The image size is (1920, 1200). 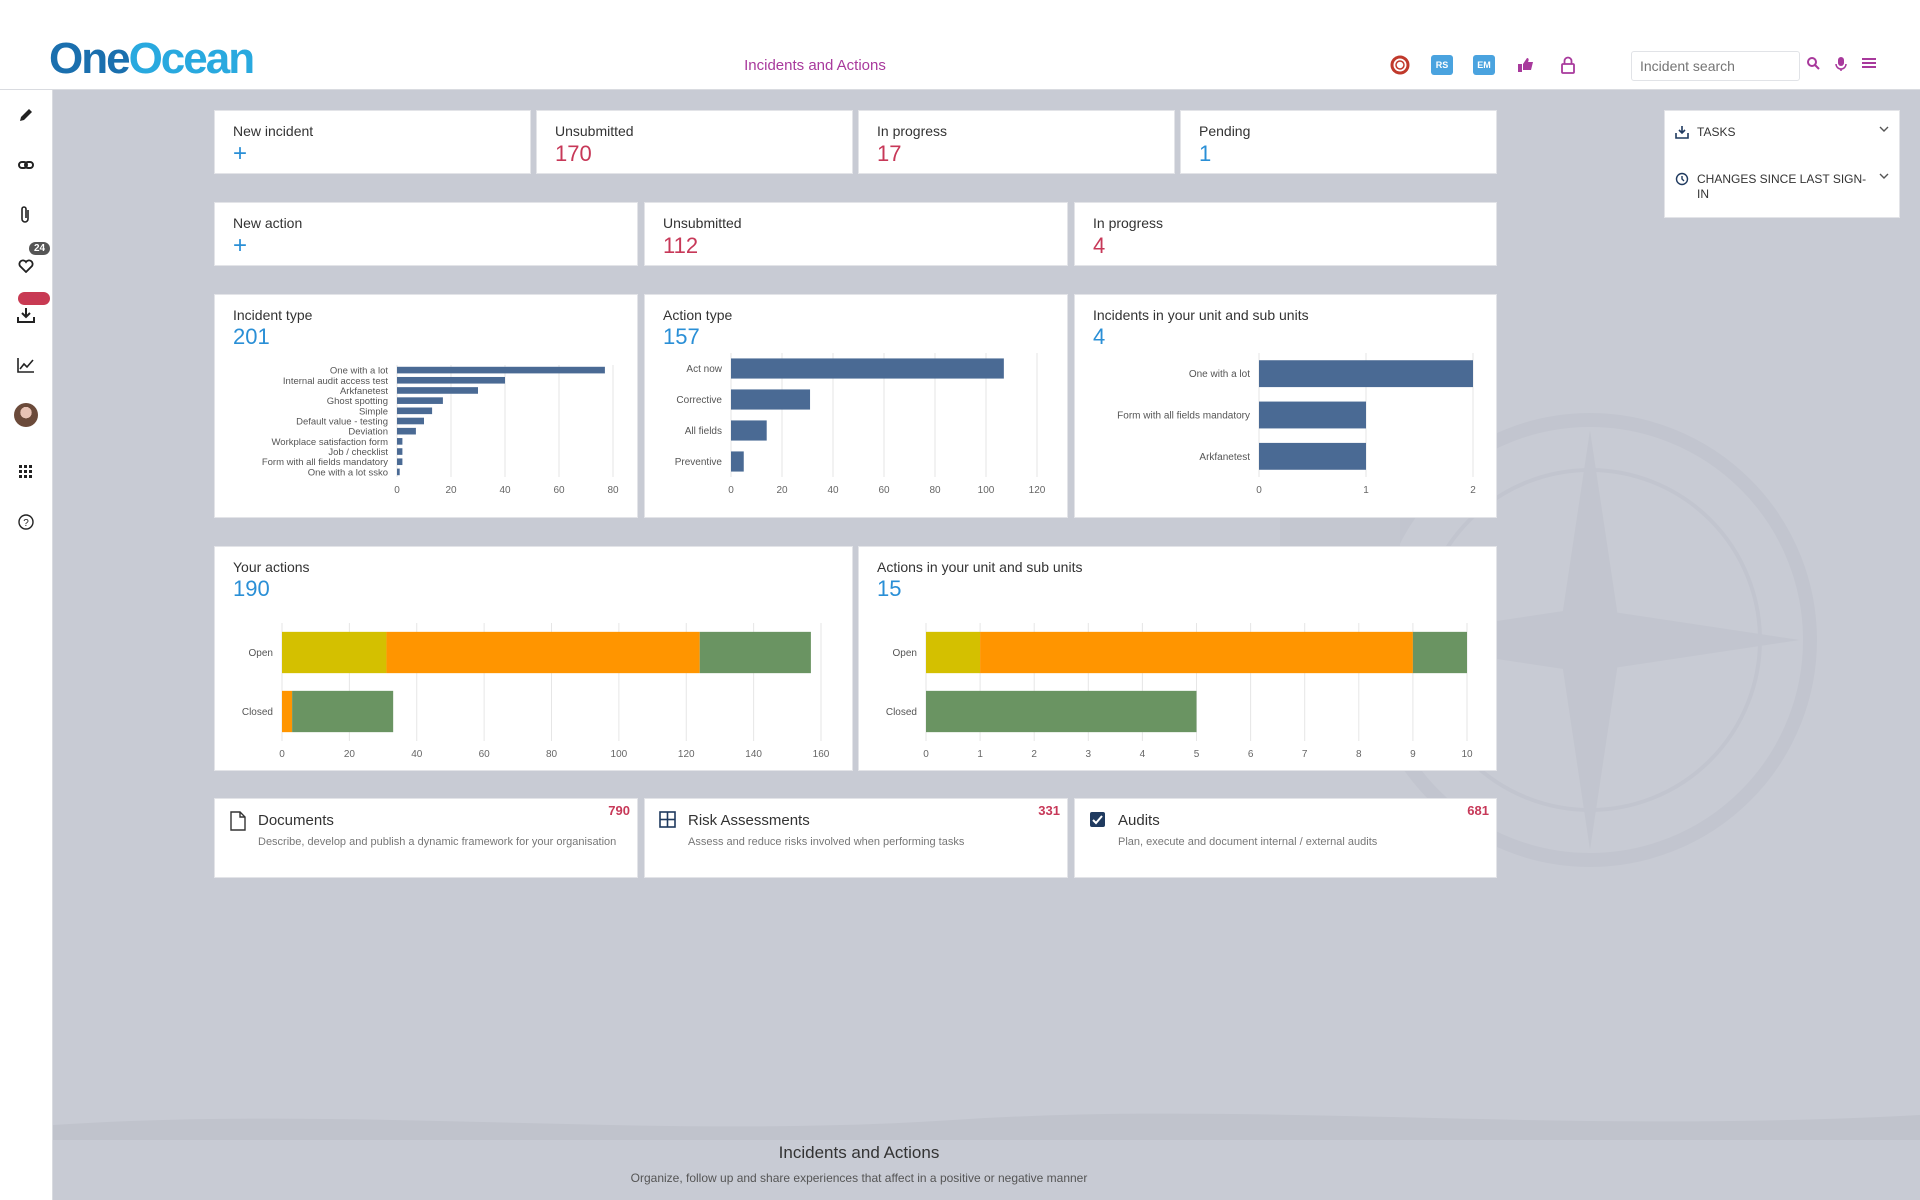 What do you see at coordinates (821, 754) in the screenshot?
I see `x-tick-label: 160` at bounding box center [821, 754].